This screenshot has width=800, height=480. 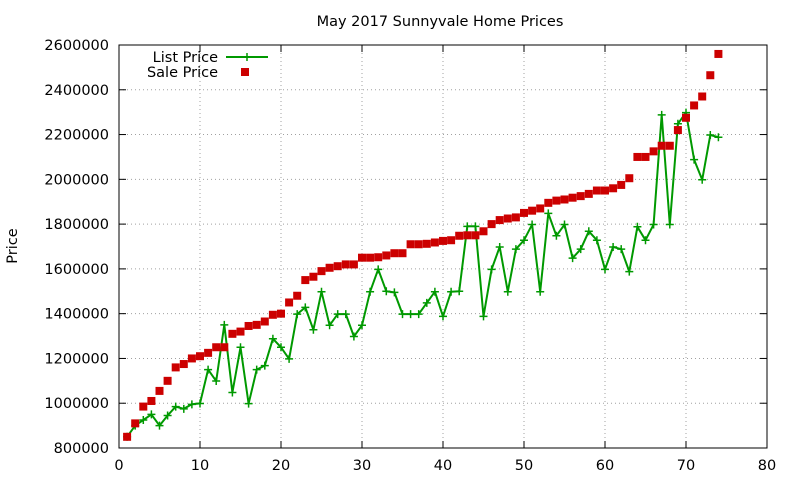 What do you see at coordinates (245, 72) in the screenshot?
I see `legend-square-marker` at bounding box center [245, 72].